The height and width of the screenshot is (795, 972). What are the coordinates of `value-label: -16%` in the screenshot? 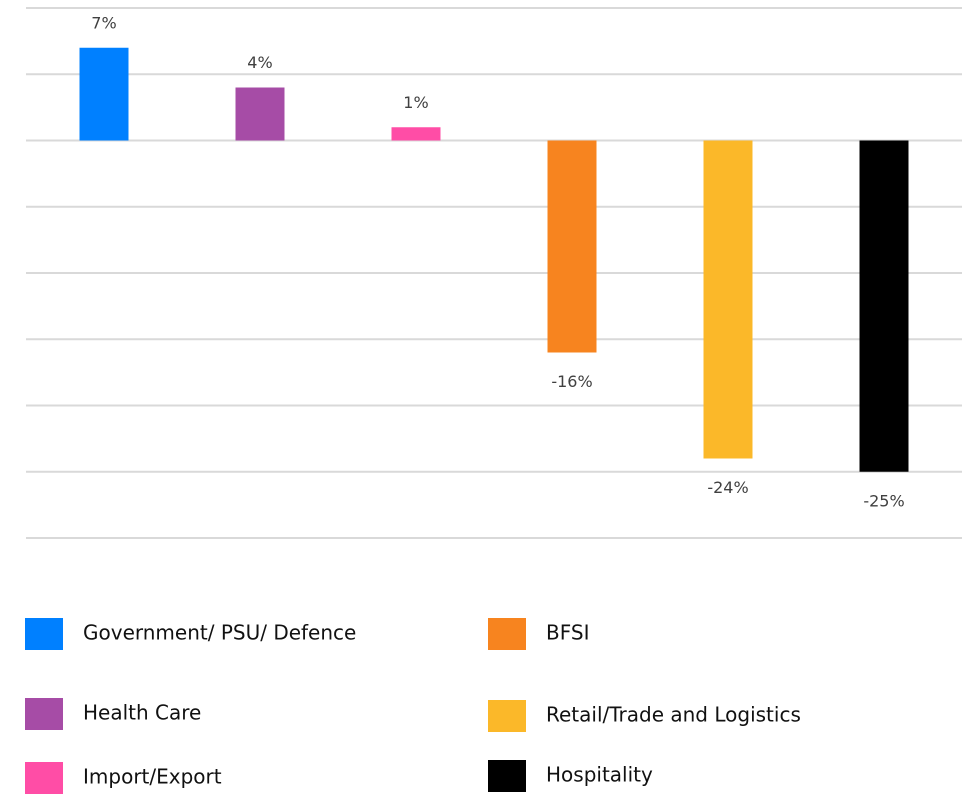 It's located at (571, 381).